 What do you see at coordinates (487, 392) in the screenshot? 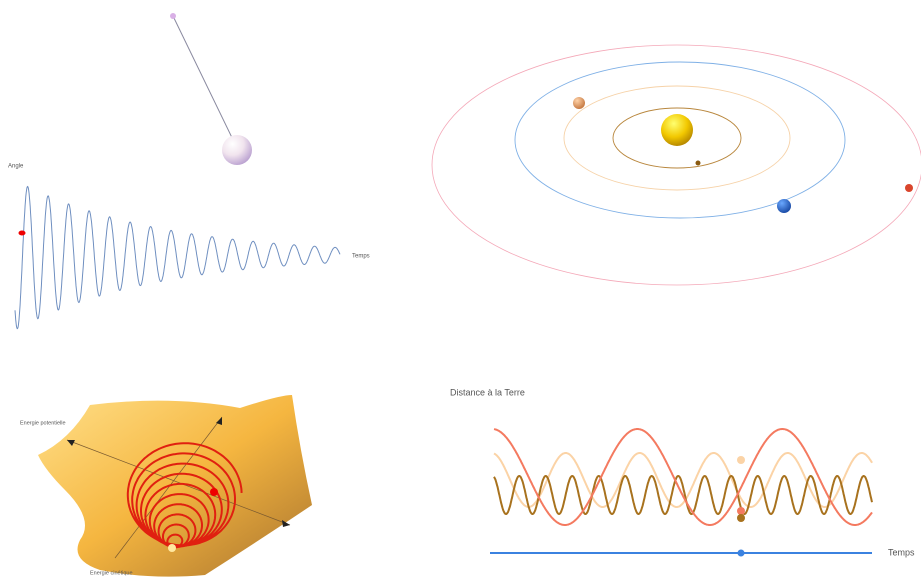
I see `plot-title: Distance à la Terre` at bounding box center [487, 392].